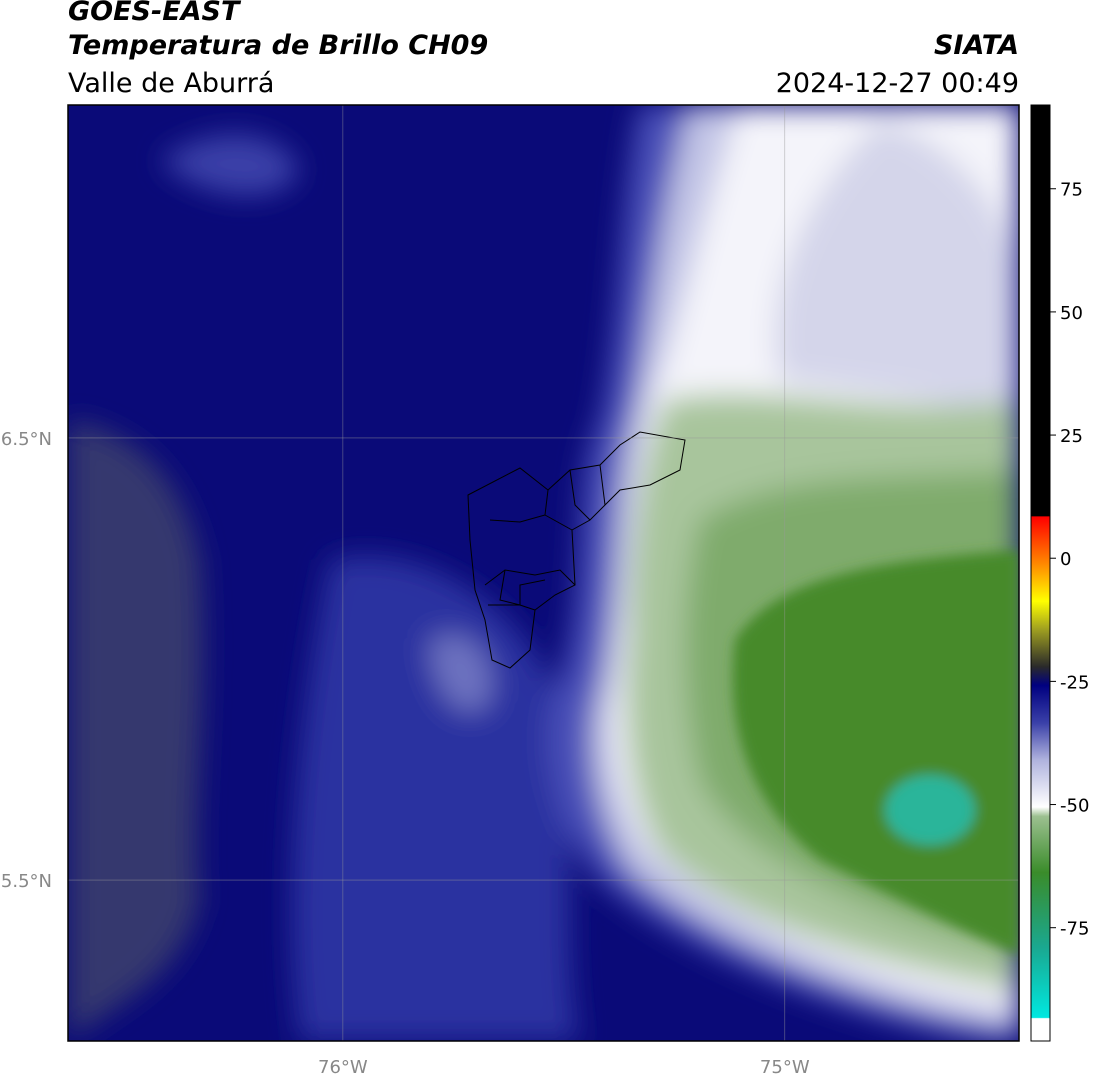  What do you see at coordinates (26, 881) in the screenshot?
I see `y-tick-label: 5.5°N` at bounding box center [26, 881].